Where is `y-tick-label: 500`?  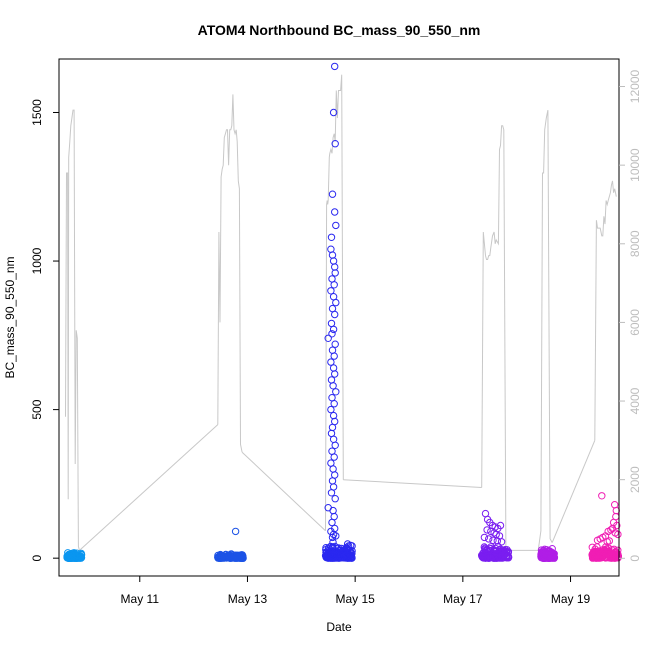
y-tick-label: 500 is located at coordinates (37, 409).